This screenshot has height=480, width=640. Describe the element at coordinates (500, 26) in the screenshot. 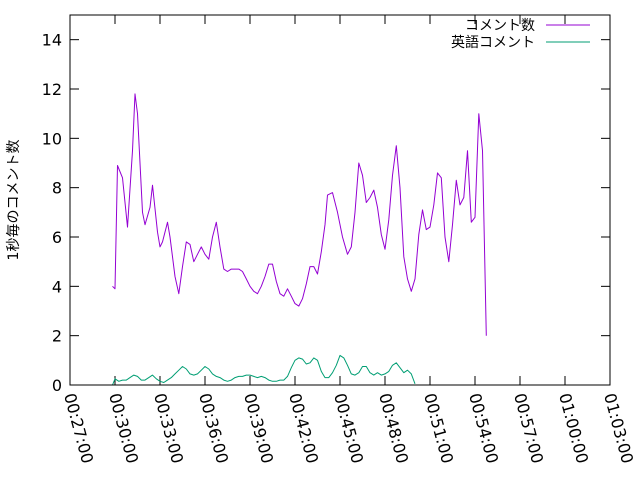

I see `legend-label: コメント数` at that location.